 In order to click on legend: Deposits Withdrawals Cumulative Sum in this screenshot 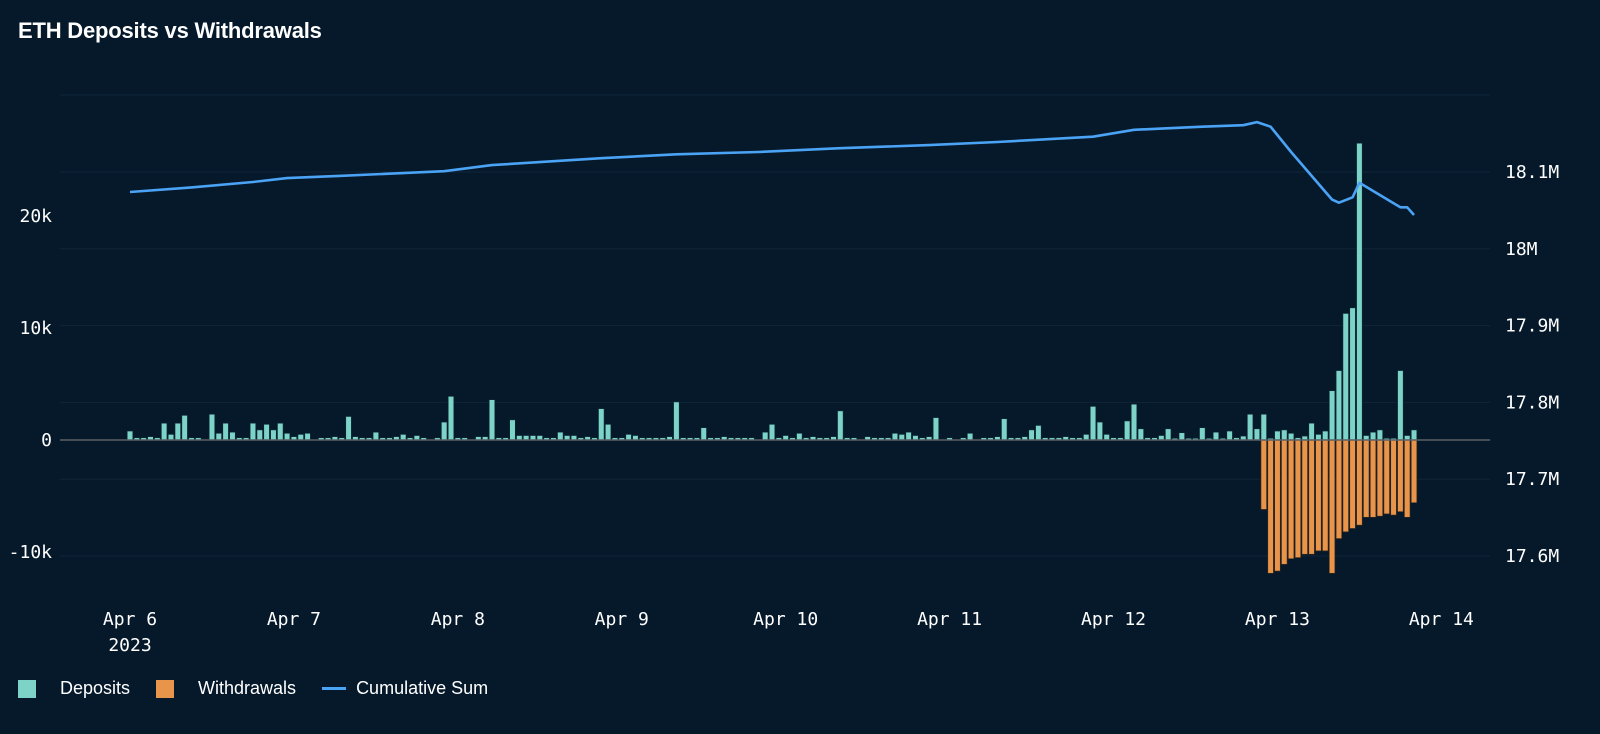, I will do `click(266, 688)`.